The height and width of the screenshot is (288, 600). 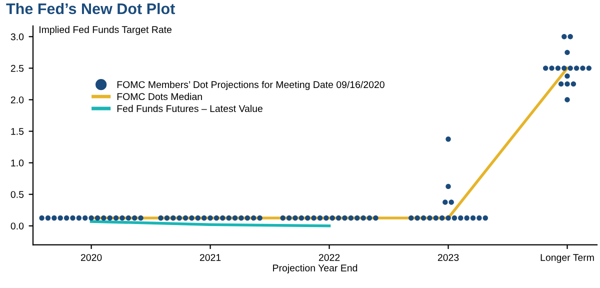 I want to click on legend-label: FOMC Dots Median, so click(x=159, y=96).